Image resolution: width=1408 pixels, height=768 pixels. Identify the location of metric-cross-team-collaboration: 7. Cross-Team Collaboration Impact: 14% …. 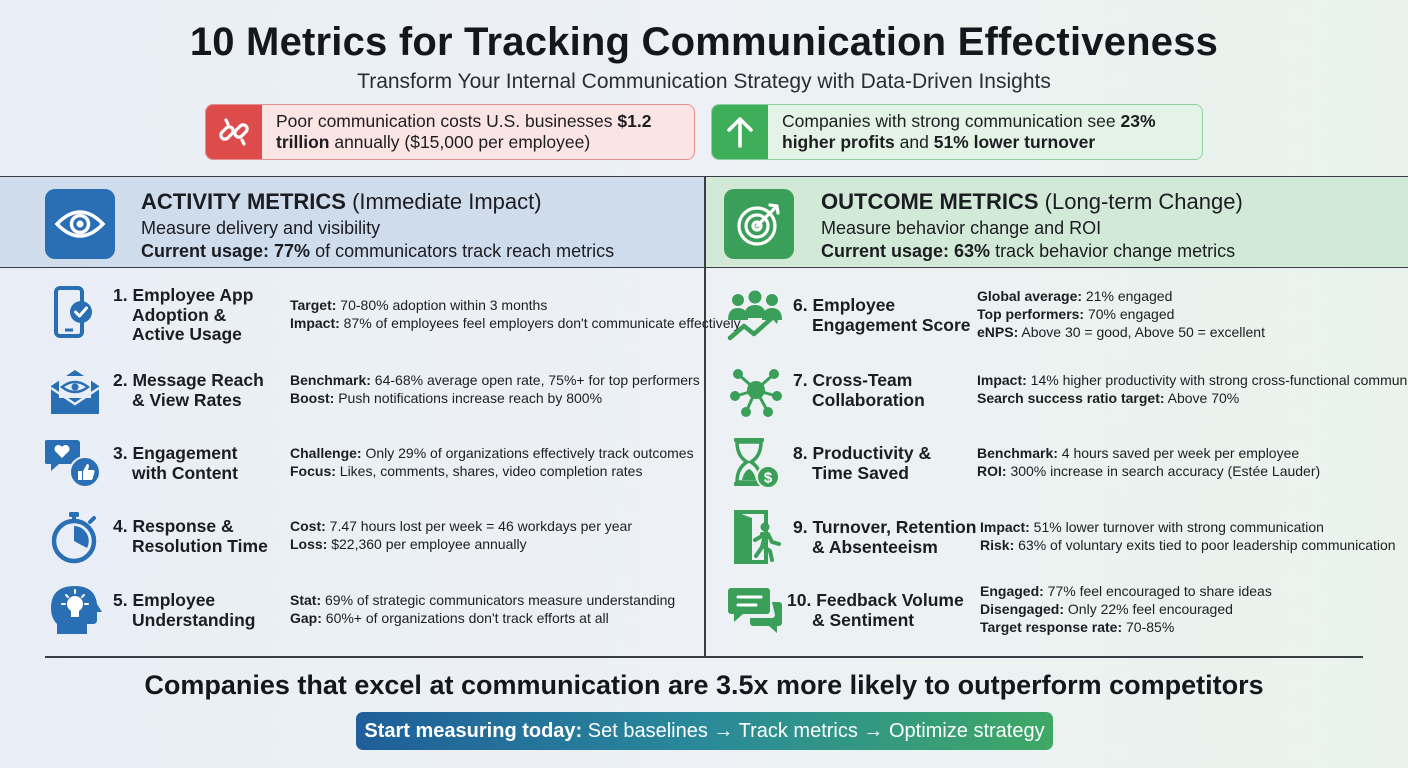
(1056, 397).